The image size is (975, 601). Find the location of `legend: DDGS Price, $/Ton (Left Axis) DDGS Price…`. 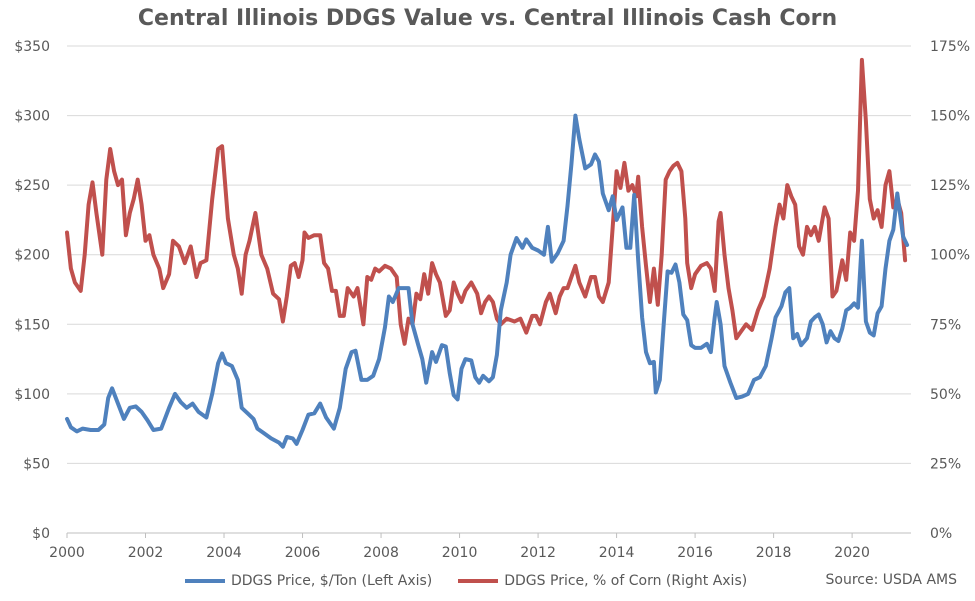

legend: DDGS Price, $/Ton (Left Axis) DDGS Price… is located at coordinates (479, 581).